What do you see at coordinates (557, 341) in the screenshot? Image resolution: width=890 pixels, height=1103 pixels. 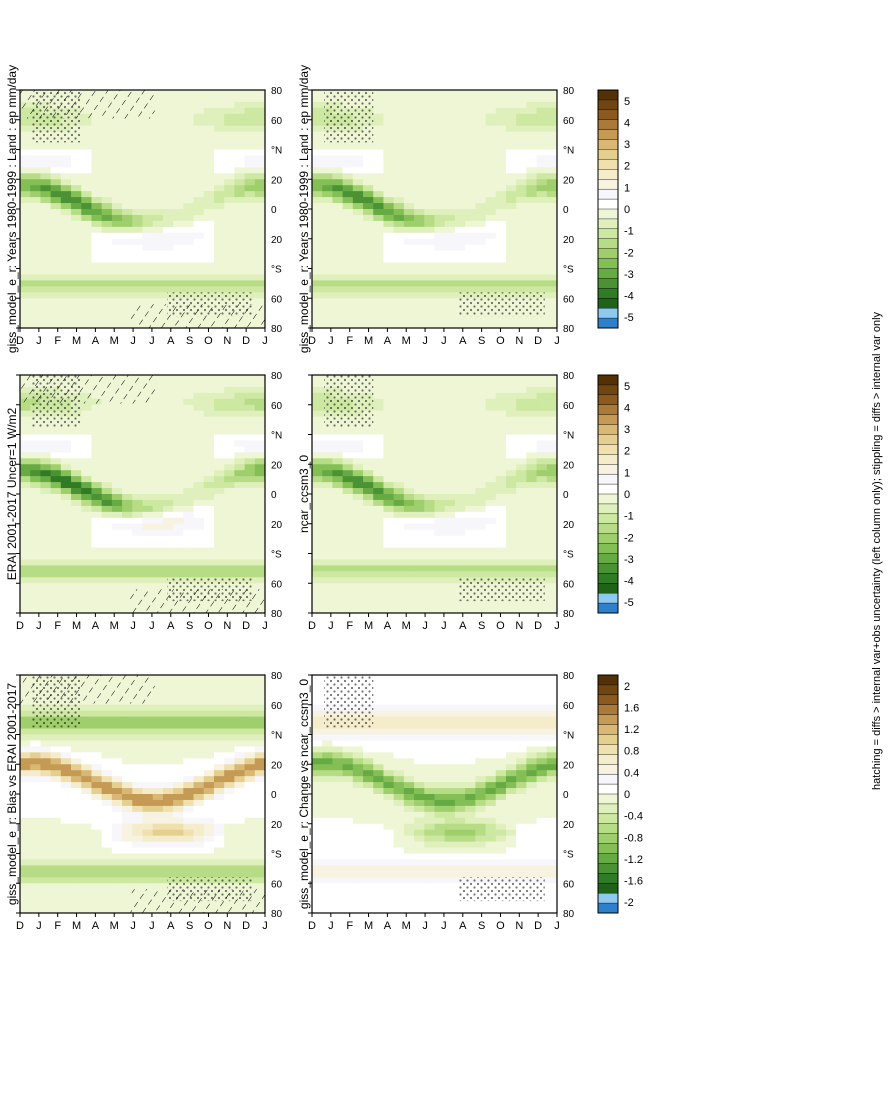 I see `month-tick-label: J` at bounding box center [557, 341].